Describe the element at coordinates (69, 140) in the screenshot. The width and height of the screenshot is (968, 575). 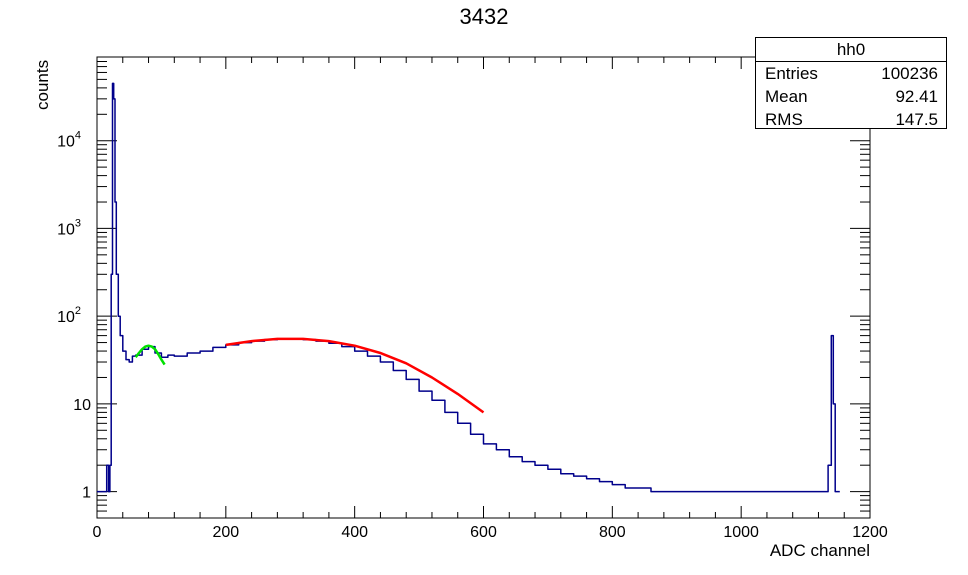
I see `y-tick-label: 10⁴` at that location.